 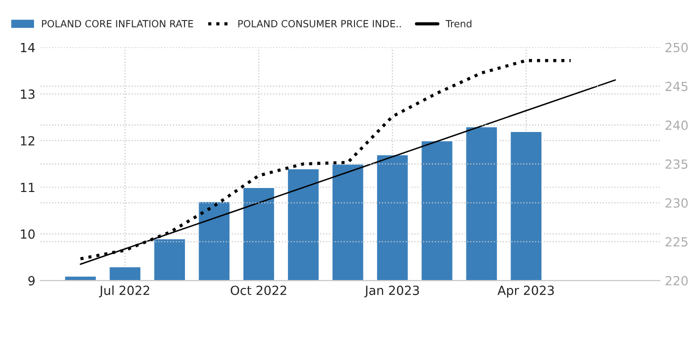 What do you see at coordinates (27, 234) in the screenshot?
I see `y-tick-label: 10` at bounding box center [27, 234].